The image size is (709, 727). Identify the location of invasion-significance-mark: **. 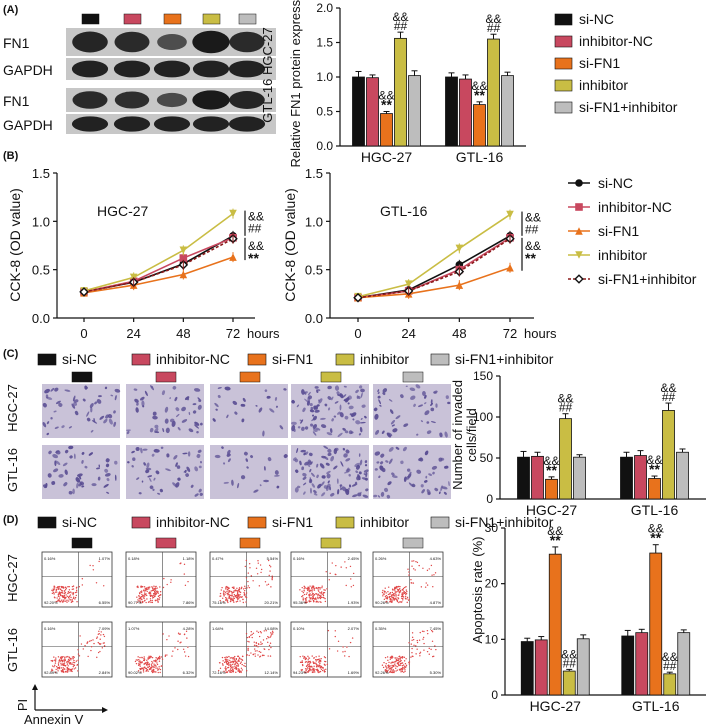
(551, 470).